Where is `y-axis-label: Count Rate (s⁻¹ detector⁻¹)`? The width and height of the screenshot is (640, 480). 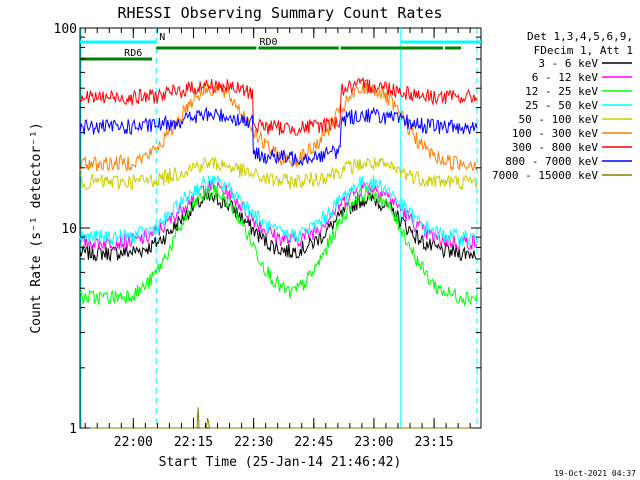 y-axis-label: Count Rate (s⁻¹ detector⁻¹) is located at coordinates (36, 227).